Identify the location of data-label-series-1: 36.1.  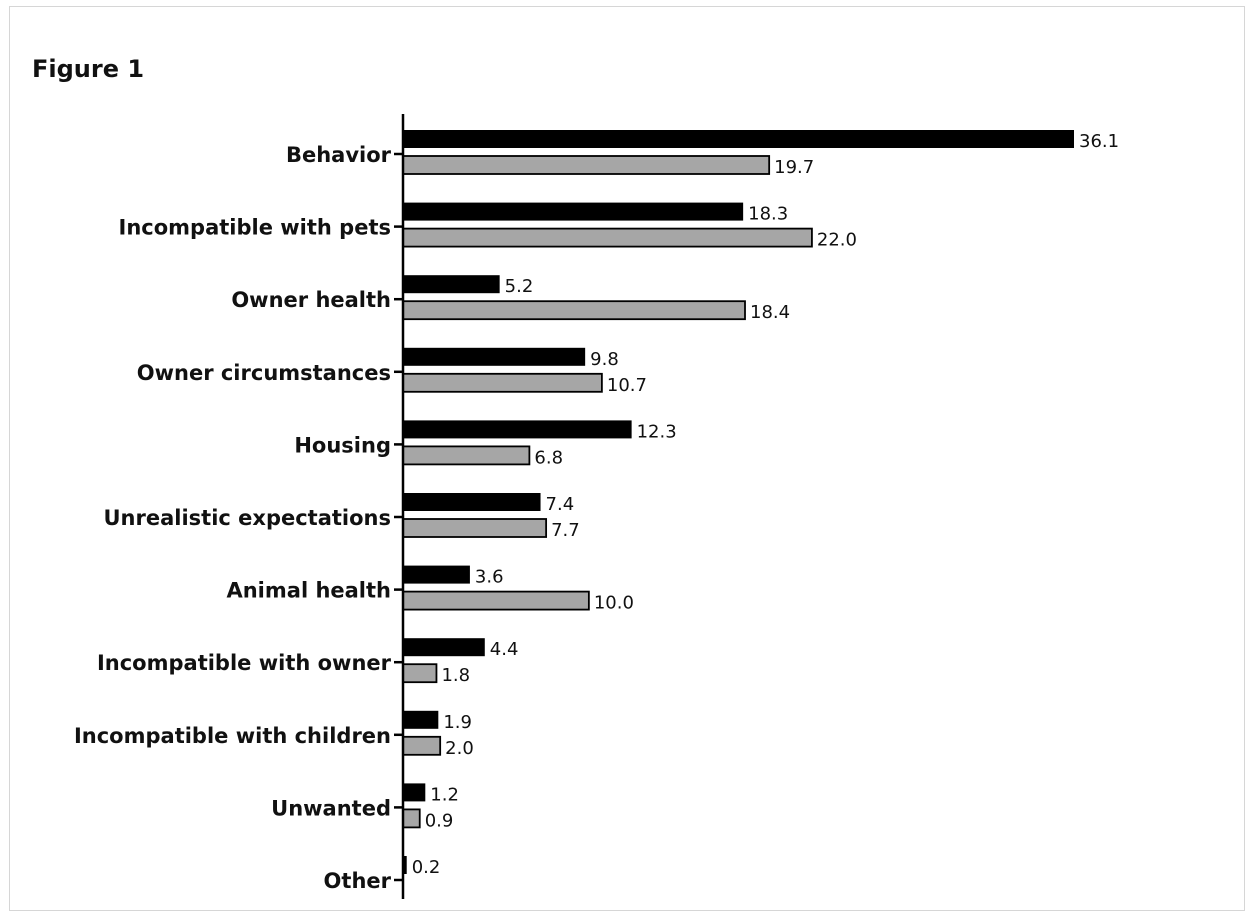
(1099, 141).